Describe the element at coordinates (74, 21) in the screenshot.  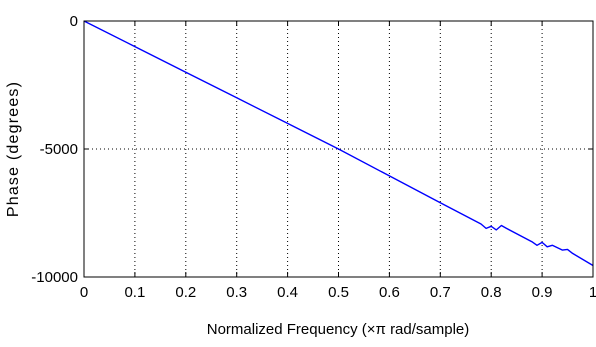
I see `y-tick-label: 0` at that location.